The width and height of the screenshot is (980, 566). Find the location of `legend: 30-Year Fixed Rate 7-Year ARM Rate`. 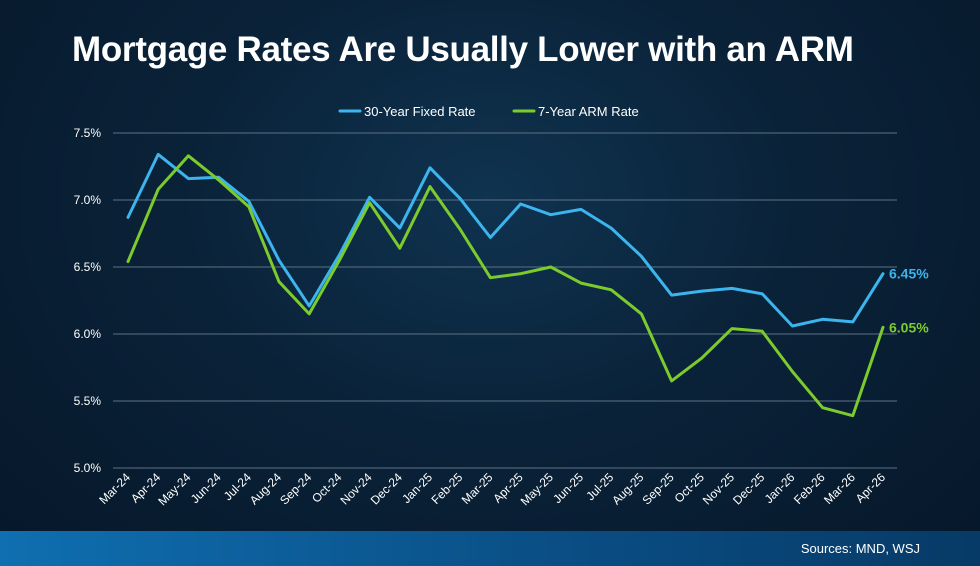

legend: 30-Year Fixed Rate 7-Year ARM Rate is located at coordinates (488, 111).